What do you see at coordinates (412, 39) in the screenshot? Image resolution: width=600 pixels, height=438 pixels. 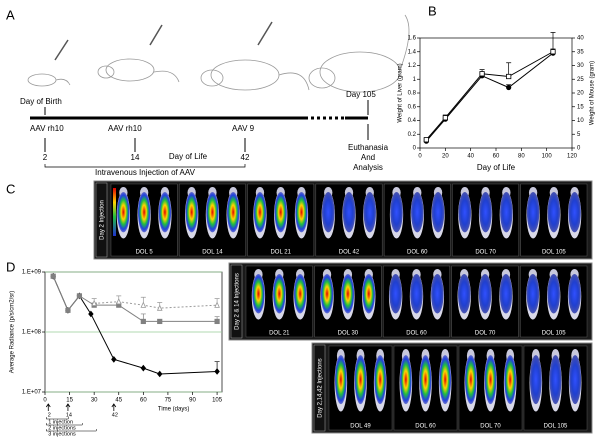 I see `y-tick-label: 1.6` at bounding box center [412, 39].